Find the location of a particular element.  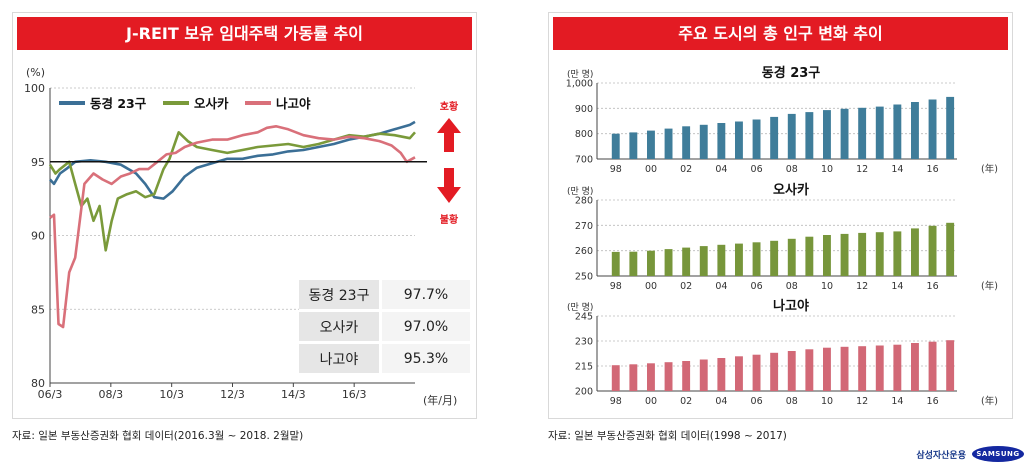

down-arrow-icon is located at coordinates (449, 185).